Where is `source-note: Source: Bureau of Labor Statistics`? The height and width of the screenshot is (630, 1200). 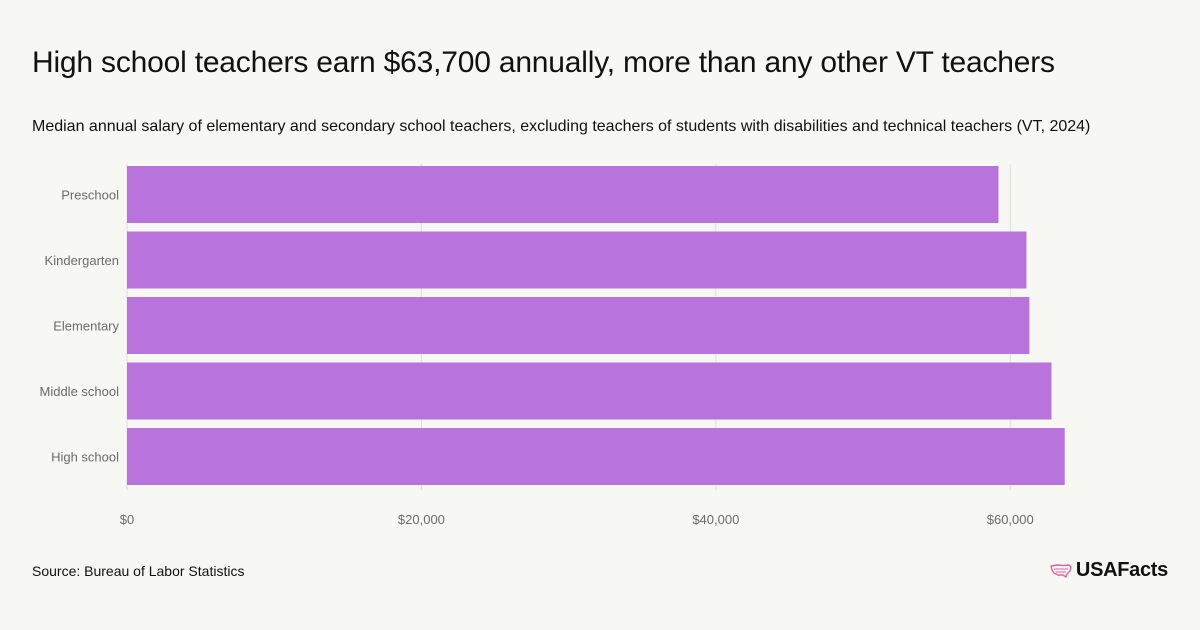 source-note: Source: Bureau of Labor Statistics is located at coordinates (138, 571).